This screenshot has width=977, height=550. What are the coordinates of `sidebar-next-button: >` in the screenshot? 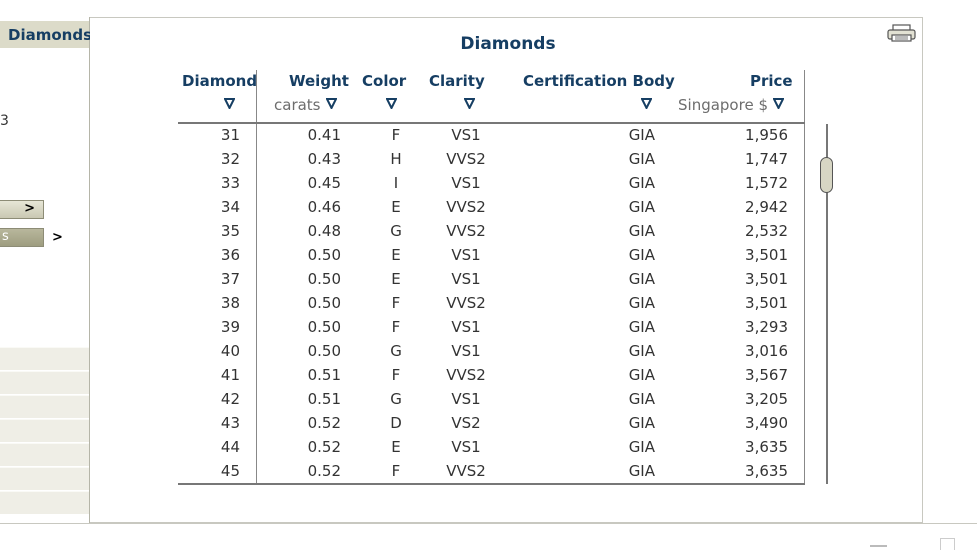 It's located at (22, 209).